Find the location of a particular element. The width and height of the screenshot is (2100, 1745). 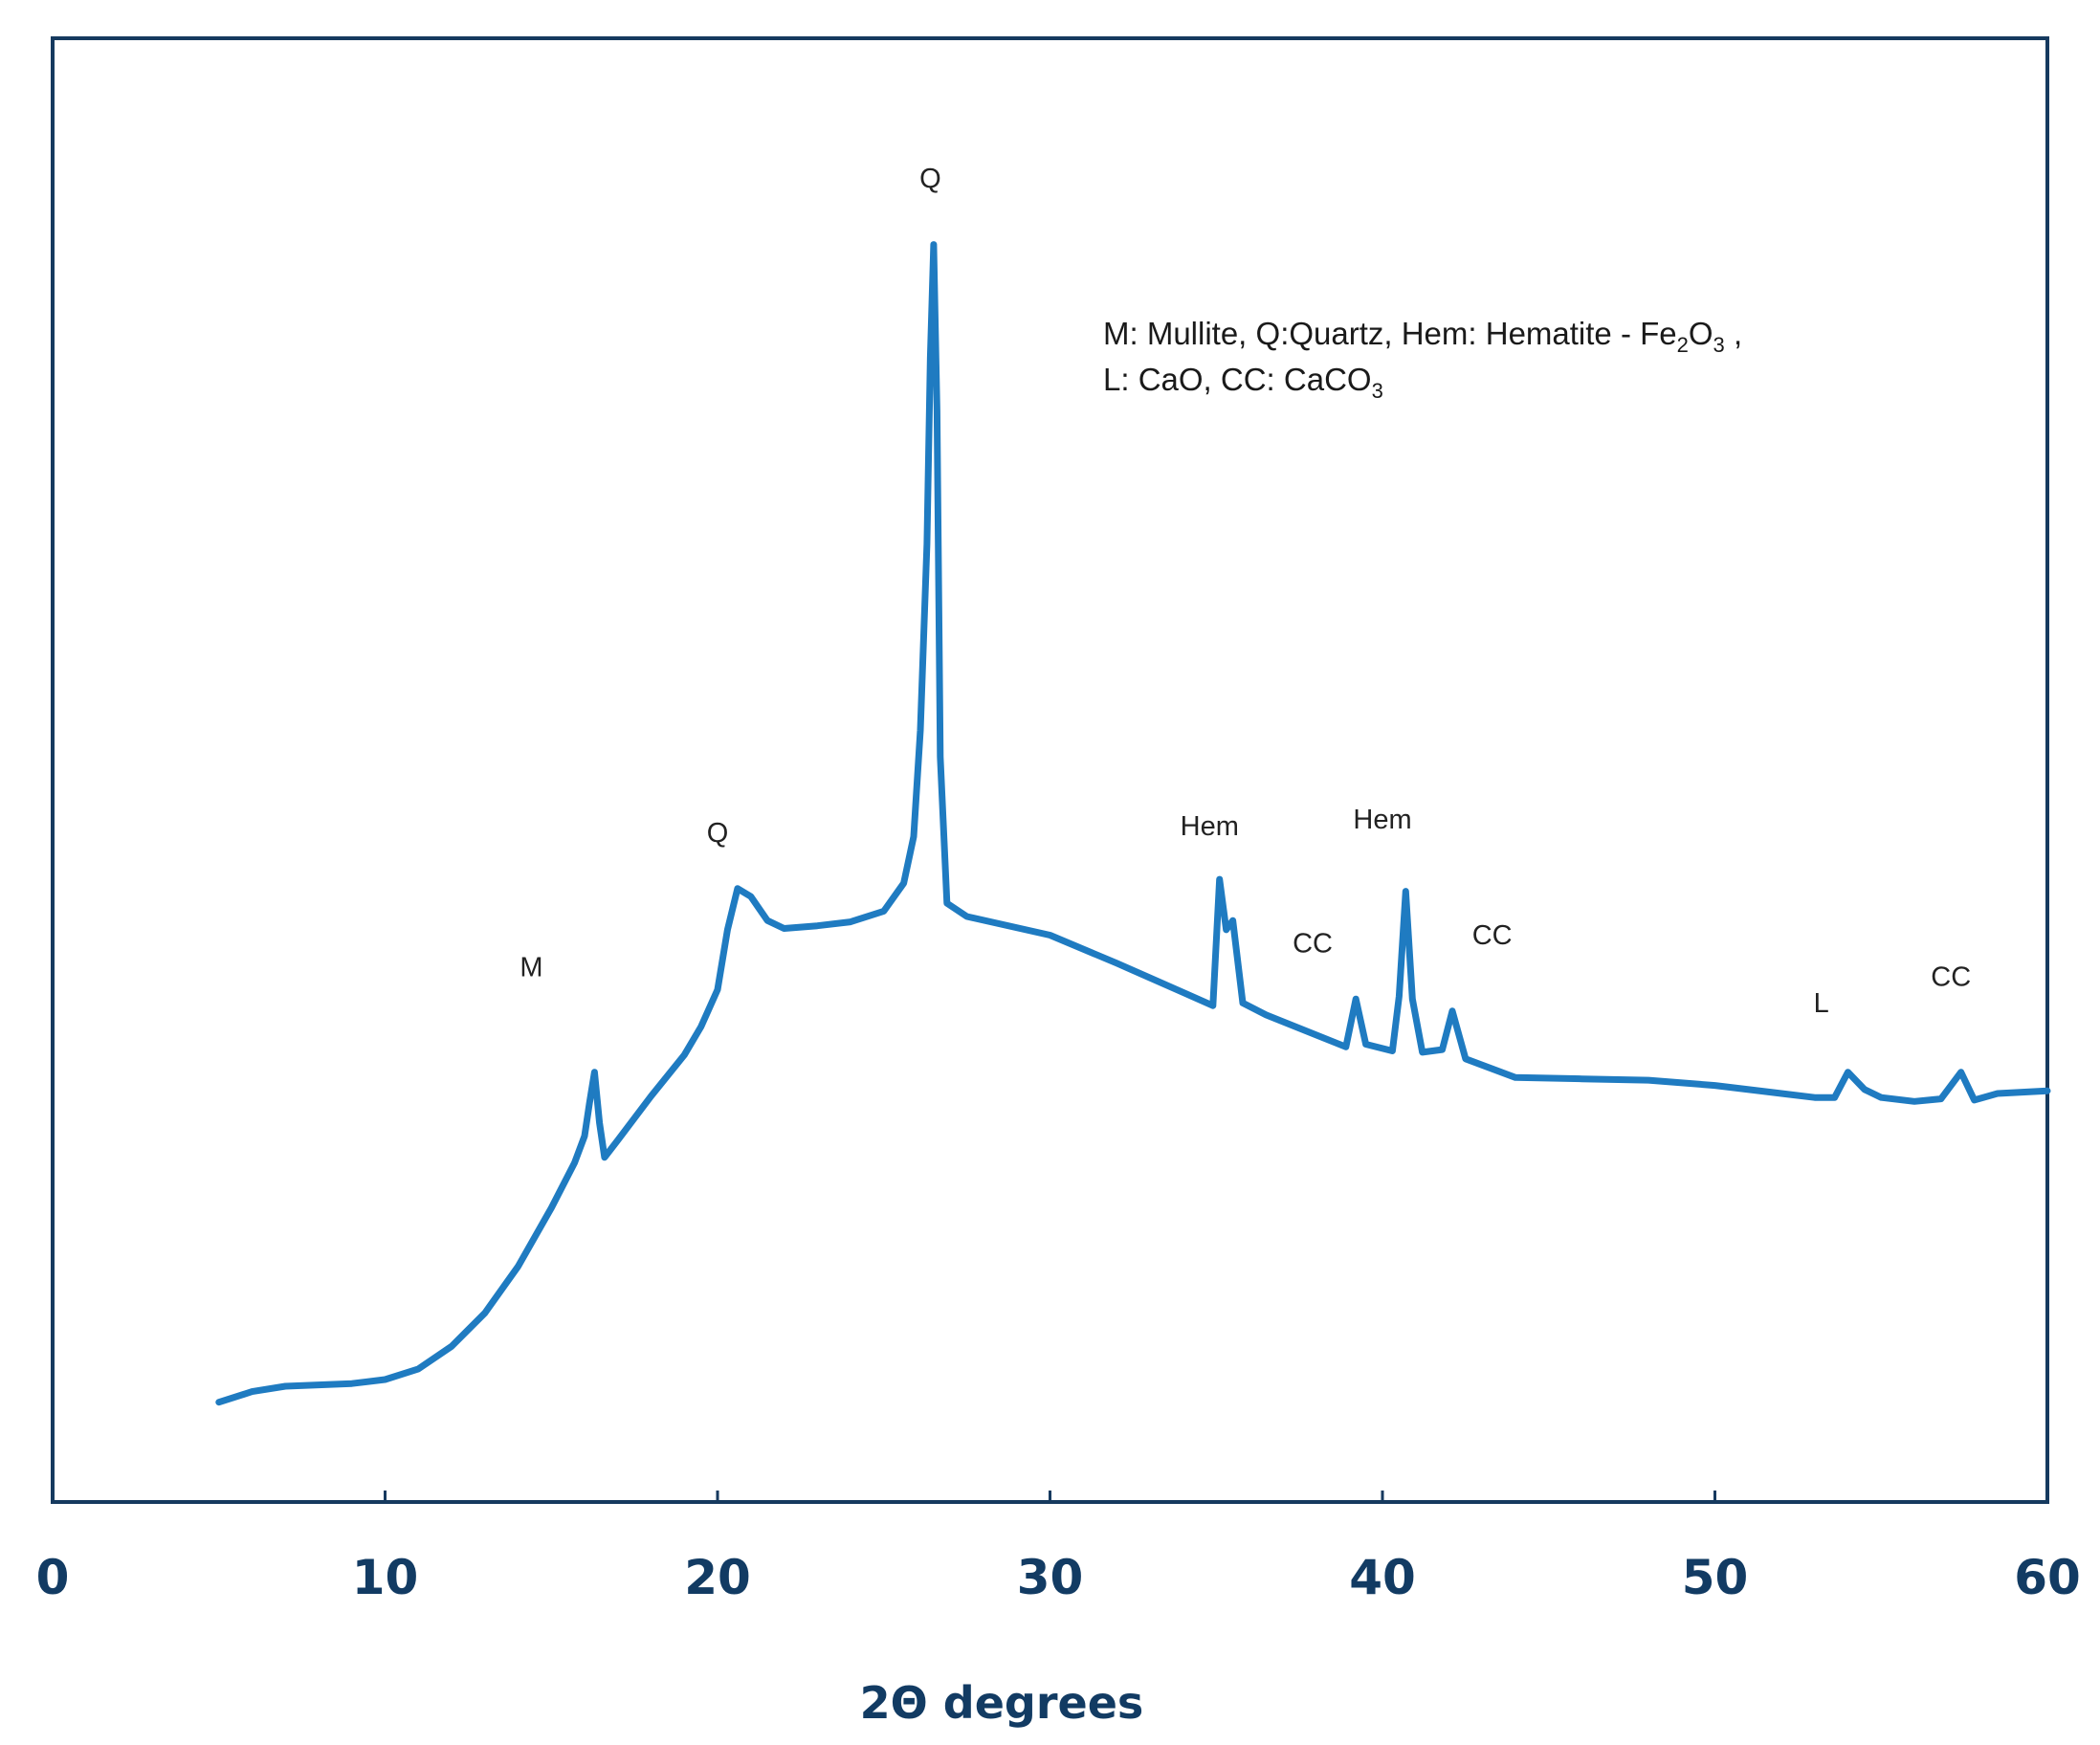

peak-label: L is located at coordinates (1822, 1003).